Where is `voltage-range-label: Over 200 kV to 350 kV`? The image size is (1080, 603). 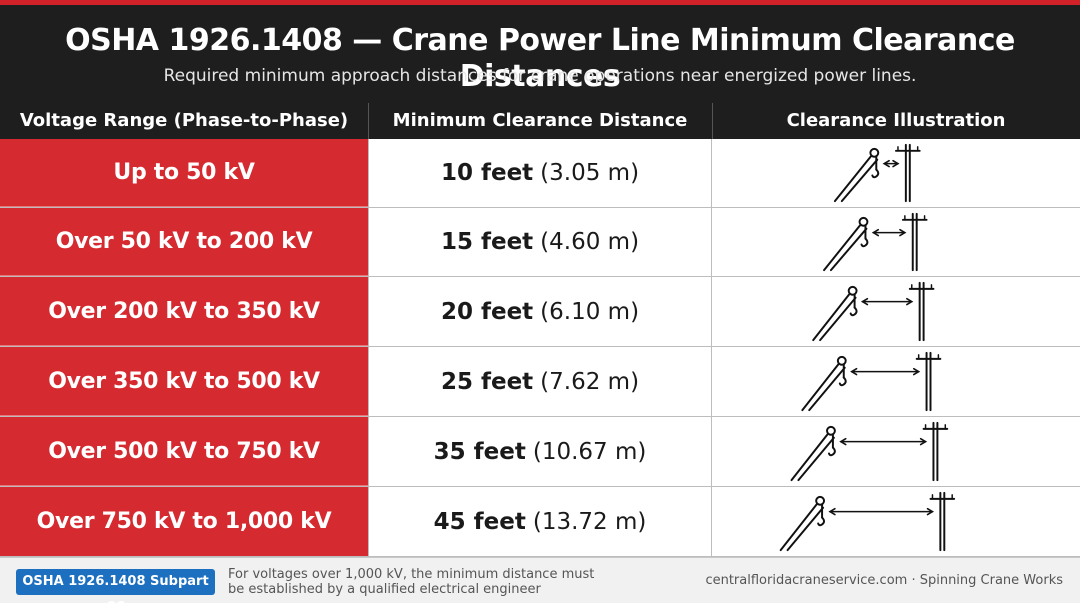 voltage-range-label: Over 200 kV to 350 kV is located at coordinates (184, 311).